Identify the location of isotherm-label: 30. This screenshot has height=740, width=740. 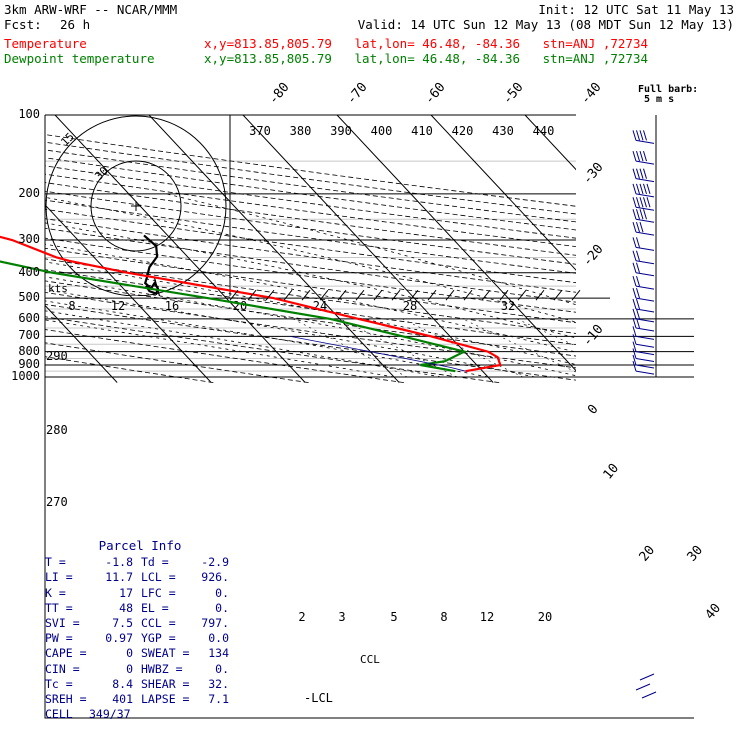
(696, 554).